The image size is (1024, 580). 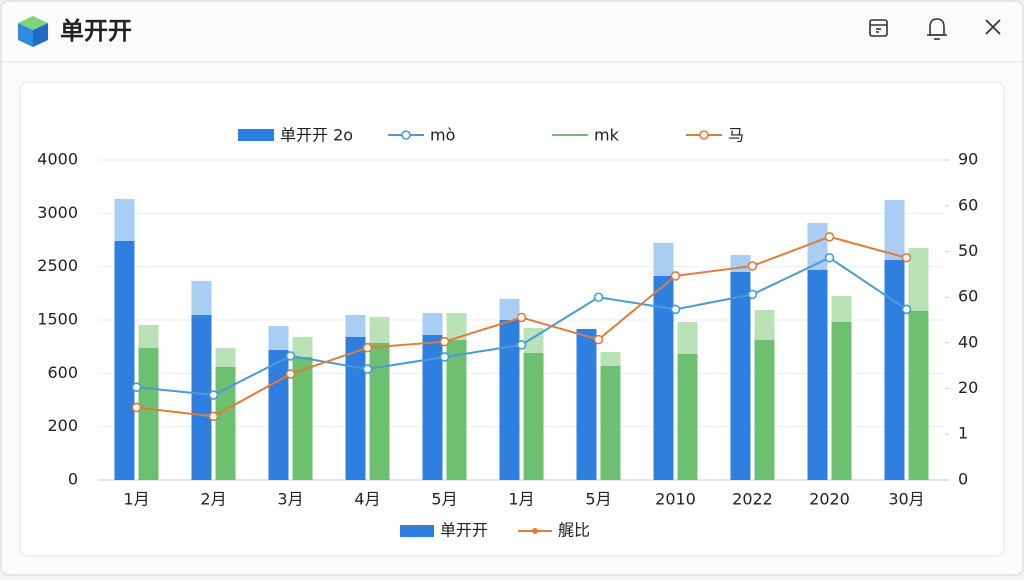 I want to click on legend-label: 马, so click(x=736, y=135).